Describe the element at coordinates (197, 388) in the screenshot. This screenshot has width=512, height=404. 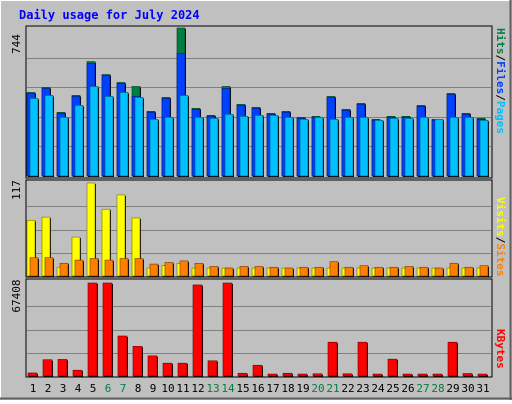
I see `x-axis-day-label: 12` at that location.